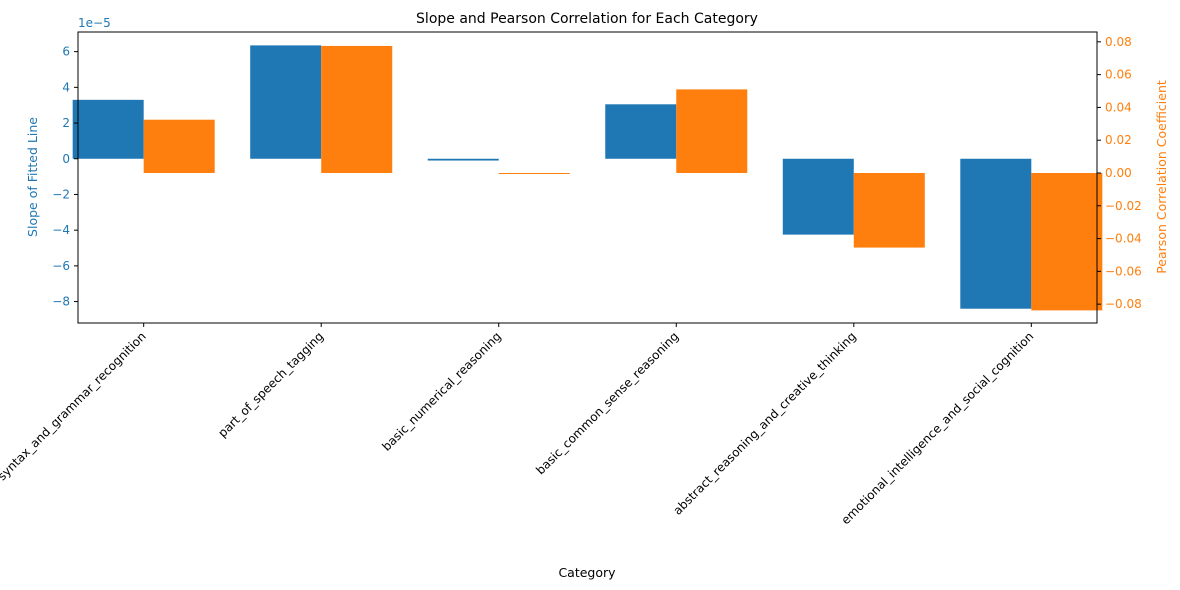 The height and width of the screenshot is (590, 1180). I want to click on right-axis-ticks: 0.08 0.06 0.04 0.02 0.00 −0.02 −0.04 −0.06 −0.08, so click(1119, 173).